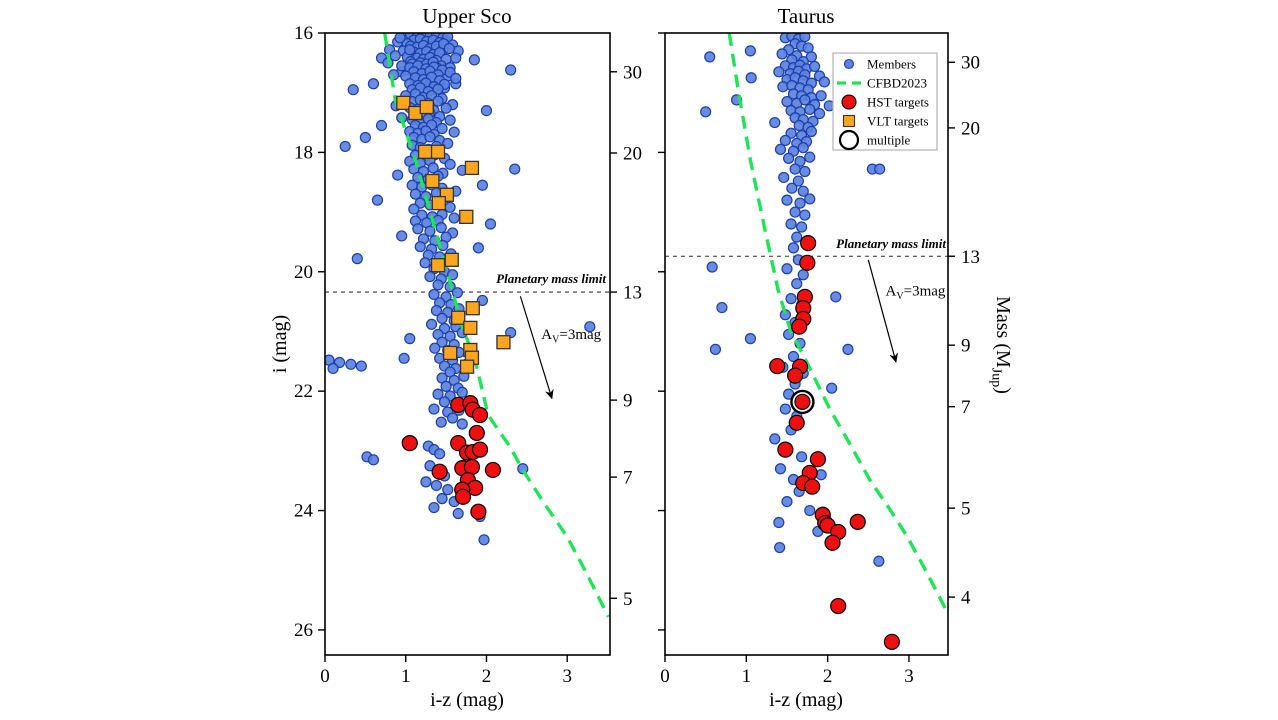 The image size is (1278, 720). What do you see at coordinates (466, 16) in the screenshot?
I see `panel-title-upper-sco: Upper Sco` at bounding box center [466, 16].